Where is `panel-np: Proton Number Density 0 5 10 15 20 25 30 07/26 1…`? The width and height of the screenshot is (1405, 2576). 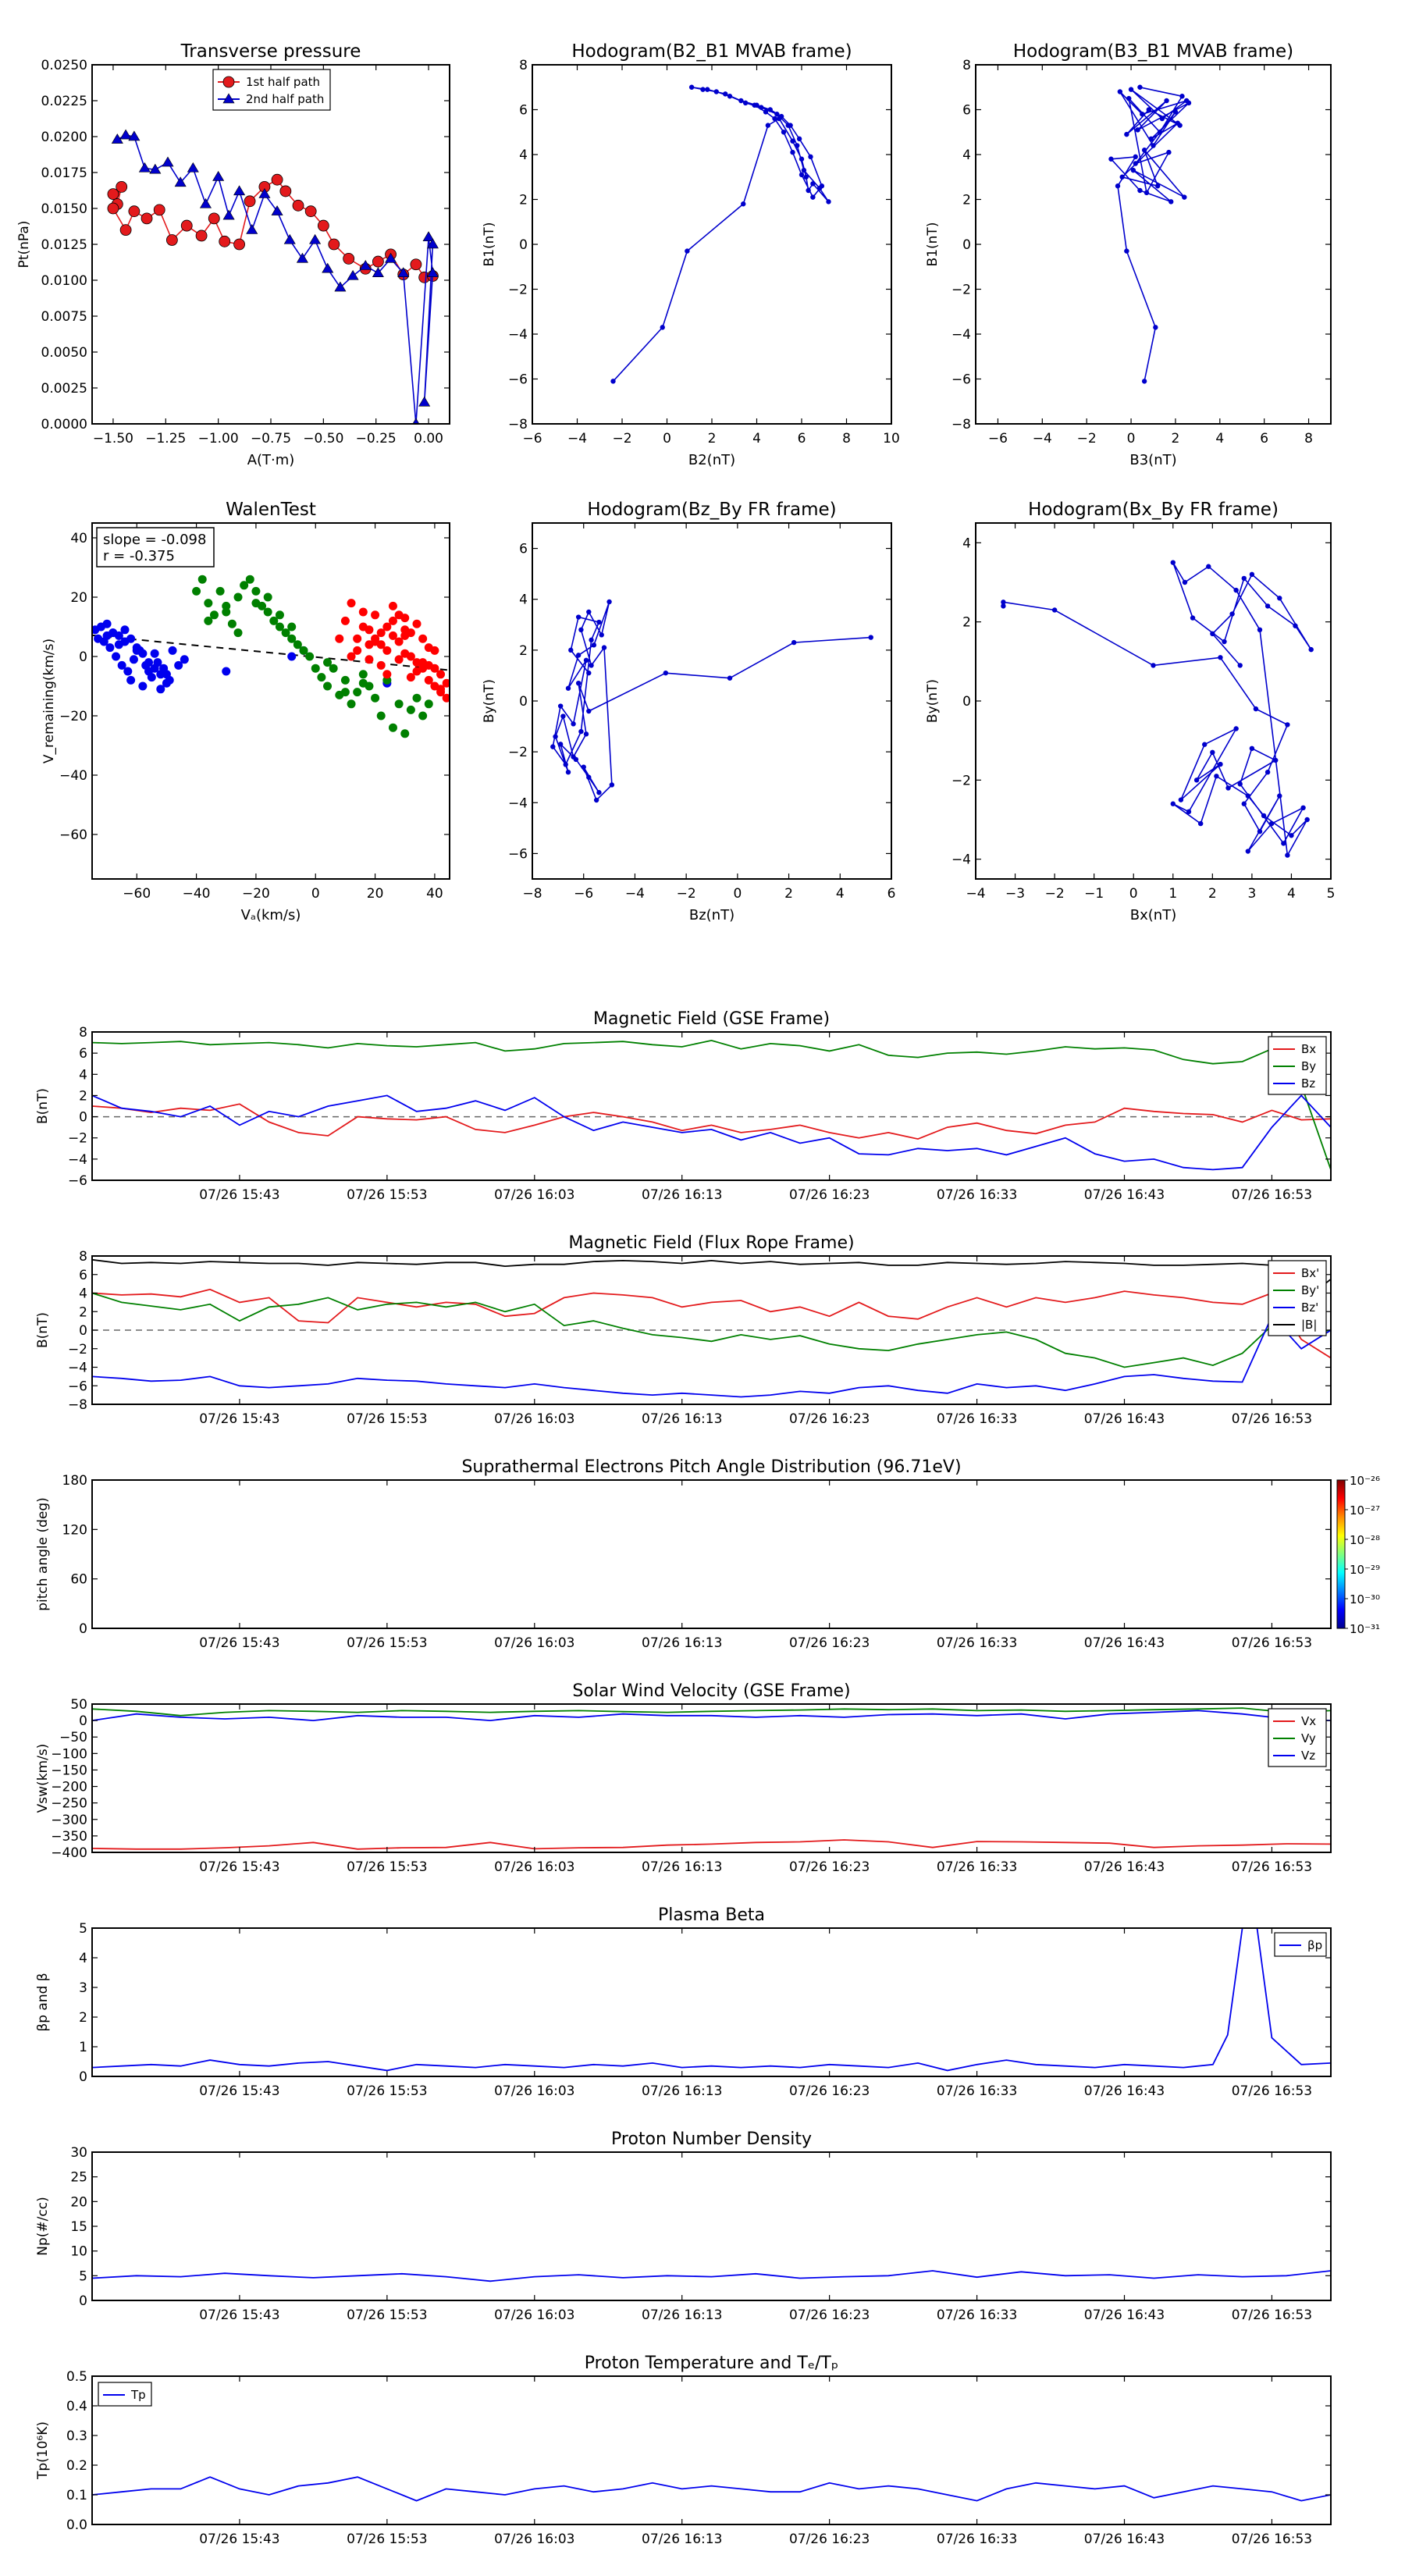
panel-np: Proton Number Density 0 5 10 15 20 25 30 07/26 1… is located at coordinates (683, 2226).